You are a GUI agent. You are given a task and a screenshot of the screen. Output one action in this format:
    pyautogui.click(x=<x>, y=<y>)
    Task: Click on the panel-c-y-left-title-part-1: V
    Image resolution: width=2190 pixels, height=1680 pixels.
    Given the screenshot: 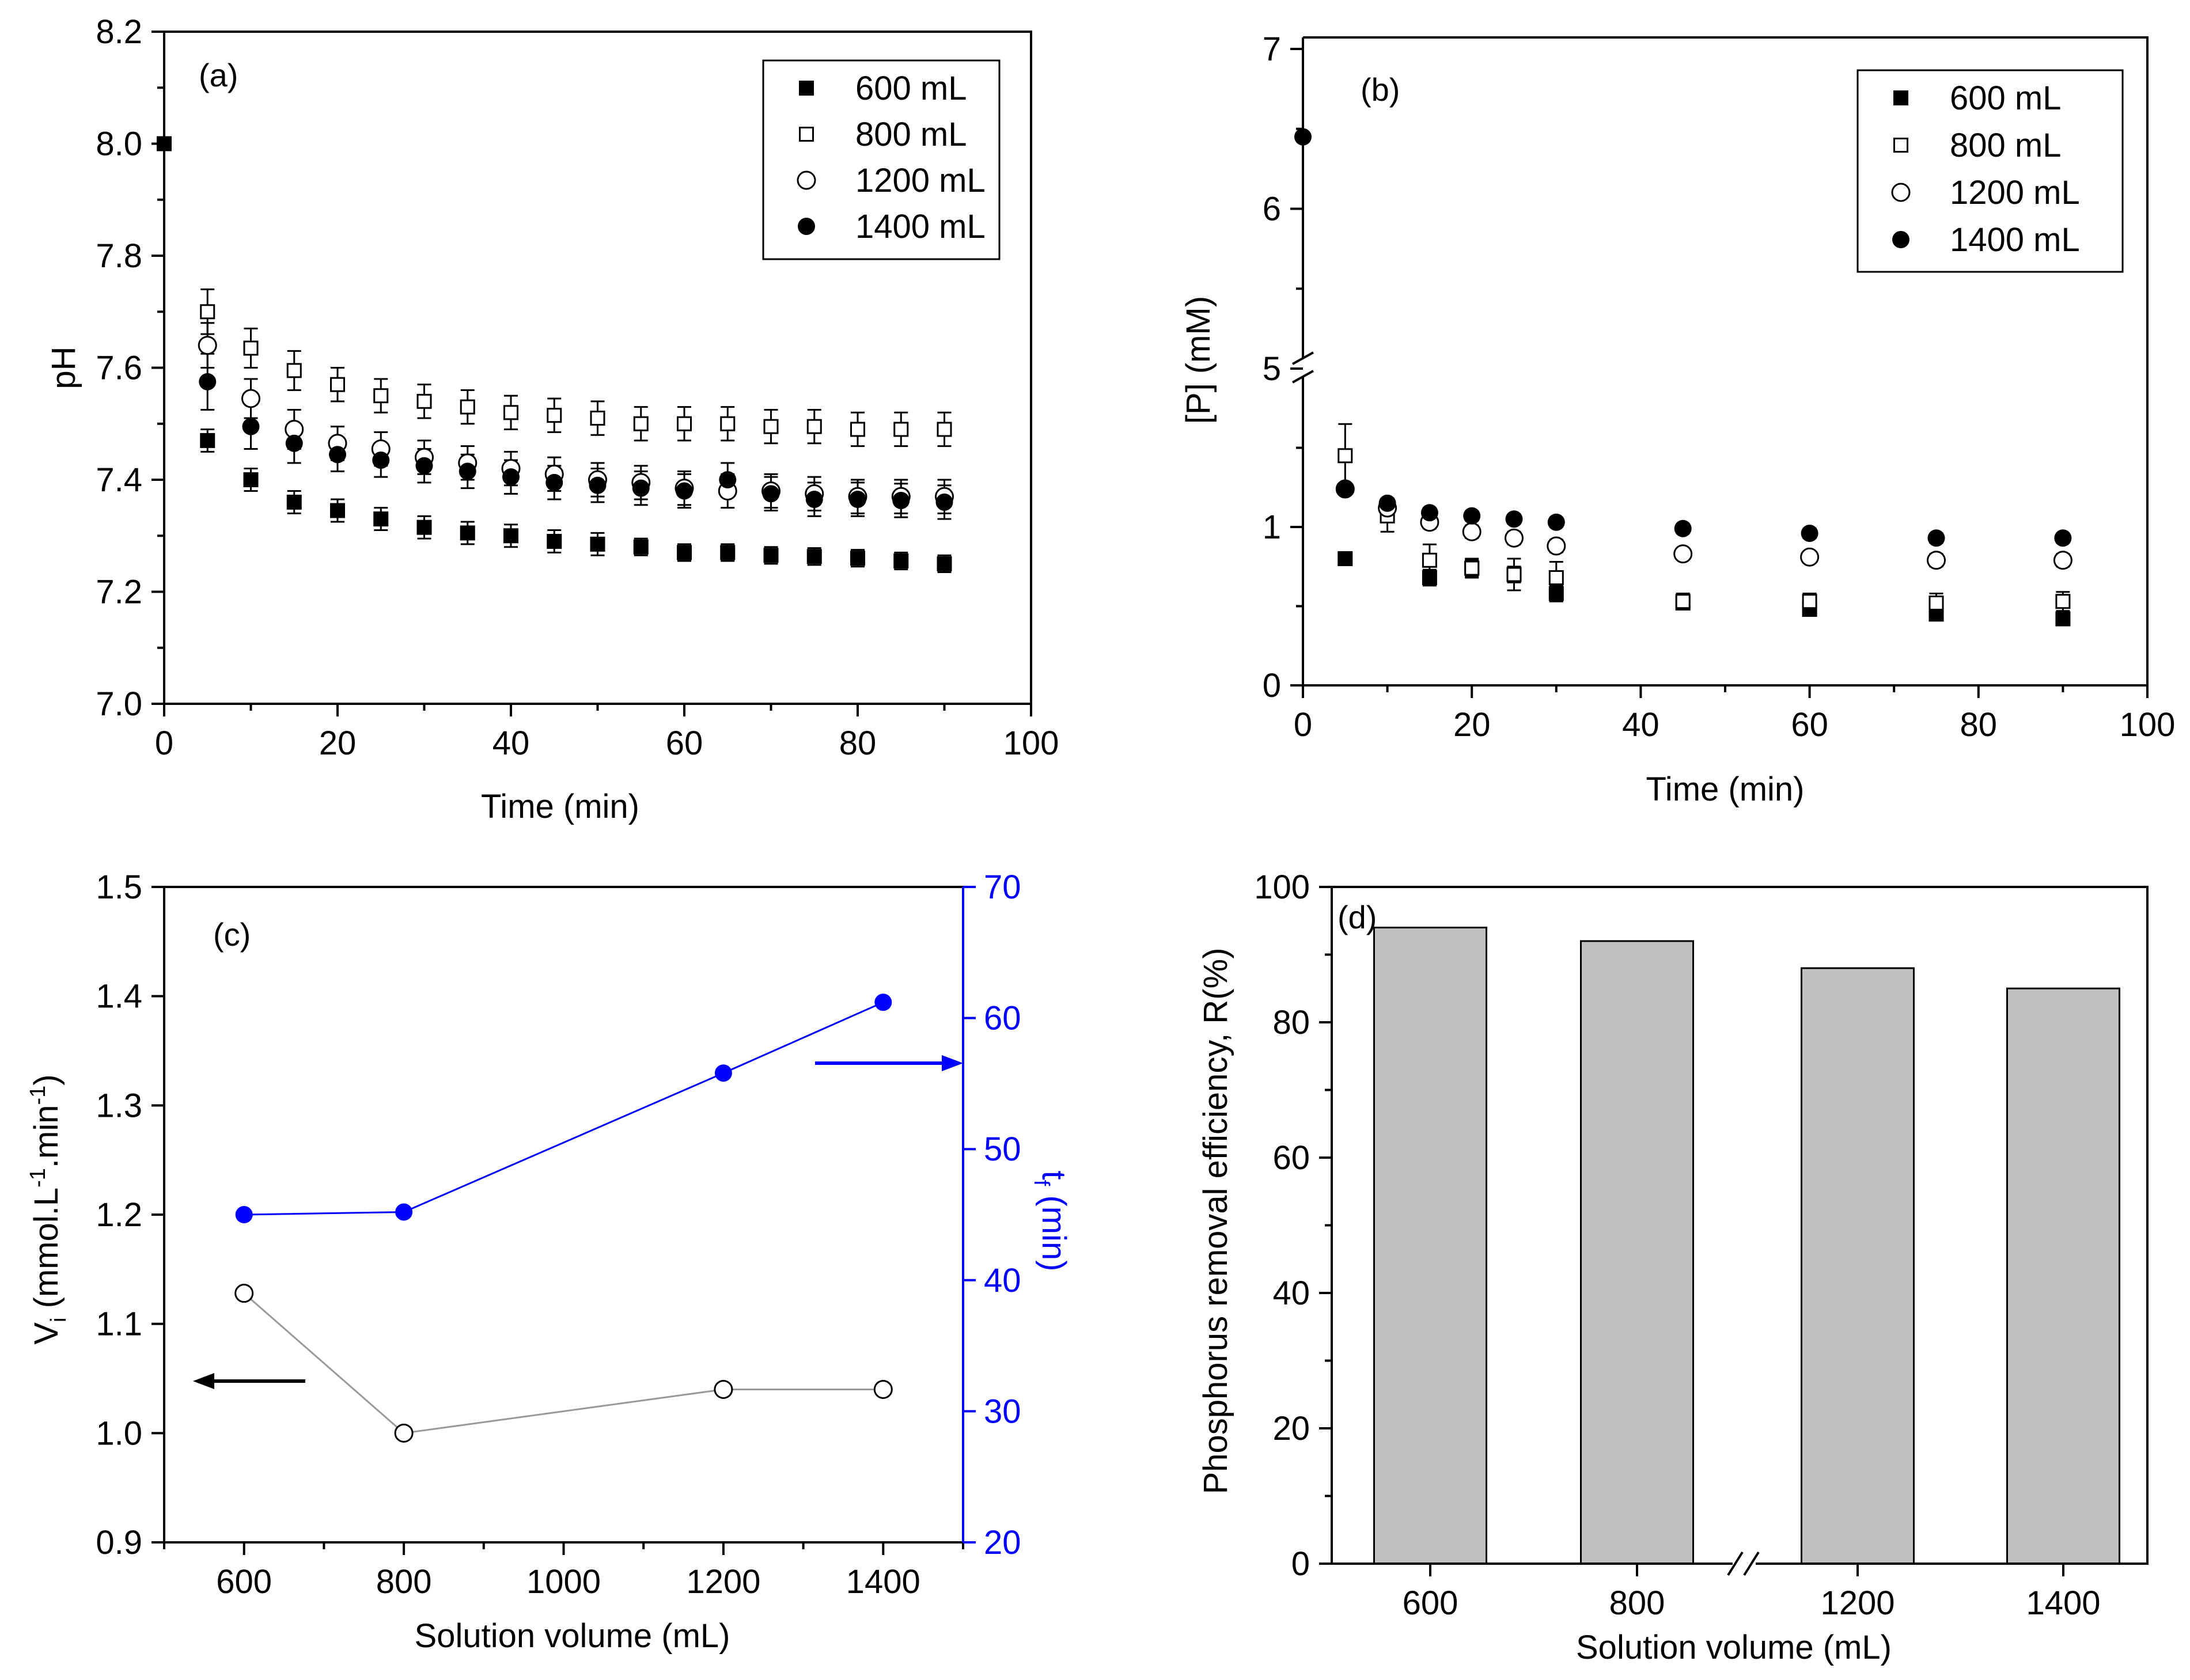 What is the action you would take?
    pyautogui.click(x=46, y=1333)
    